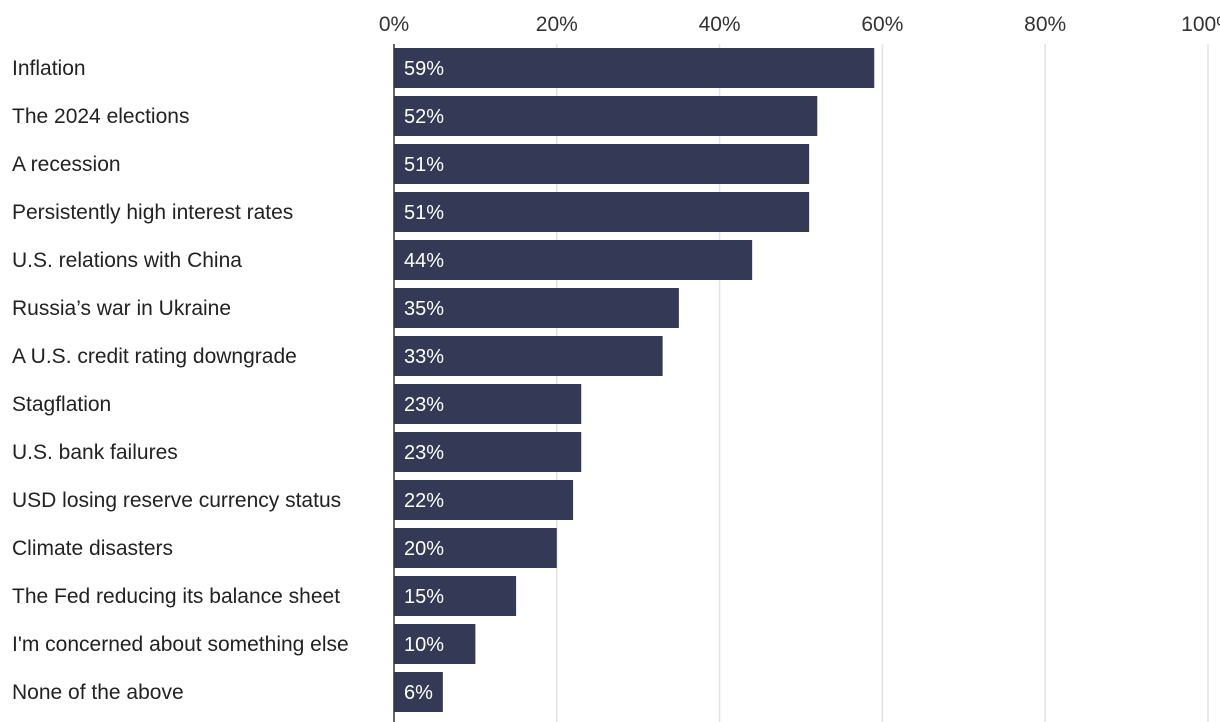 The height and width of the screenshot is (722, 1220). What do you see at coordinates (1200, 24) in the screenshot?
I see `x-tick-label: 100%` at bounding box center [1200, 24].